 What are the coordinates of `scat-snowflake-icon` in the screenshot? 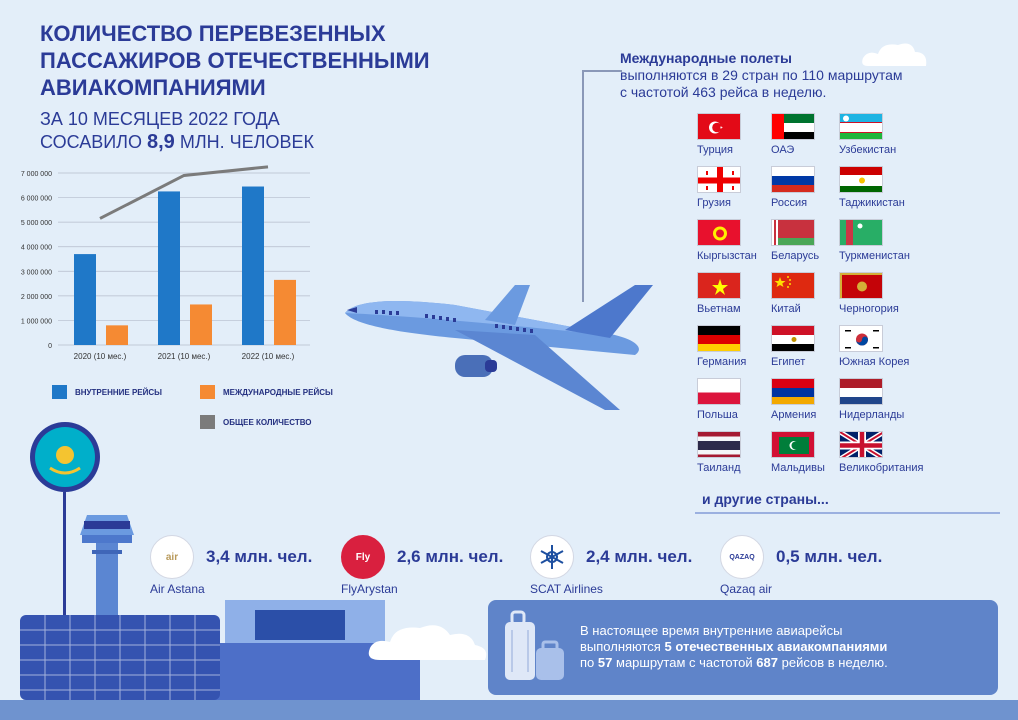 It's located at (552, 557).